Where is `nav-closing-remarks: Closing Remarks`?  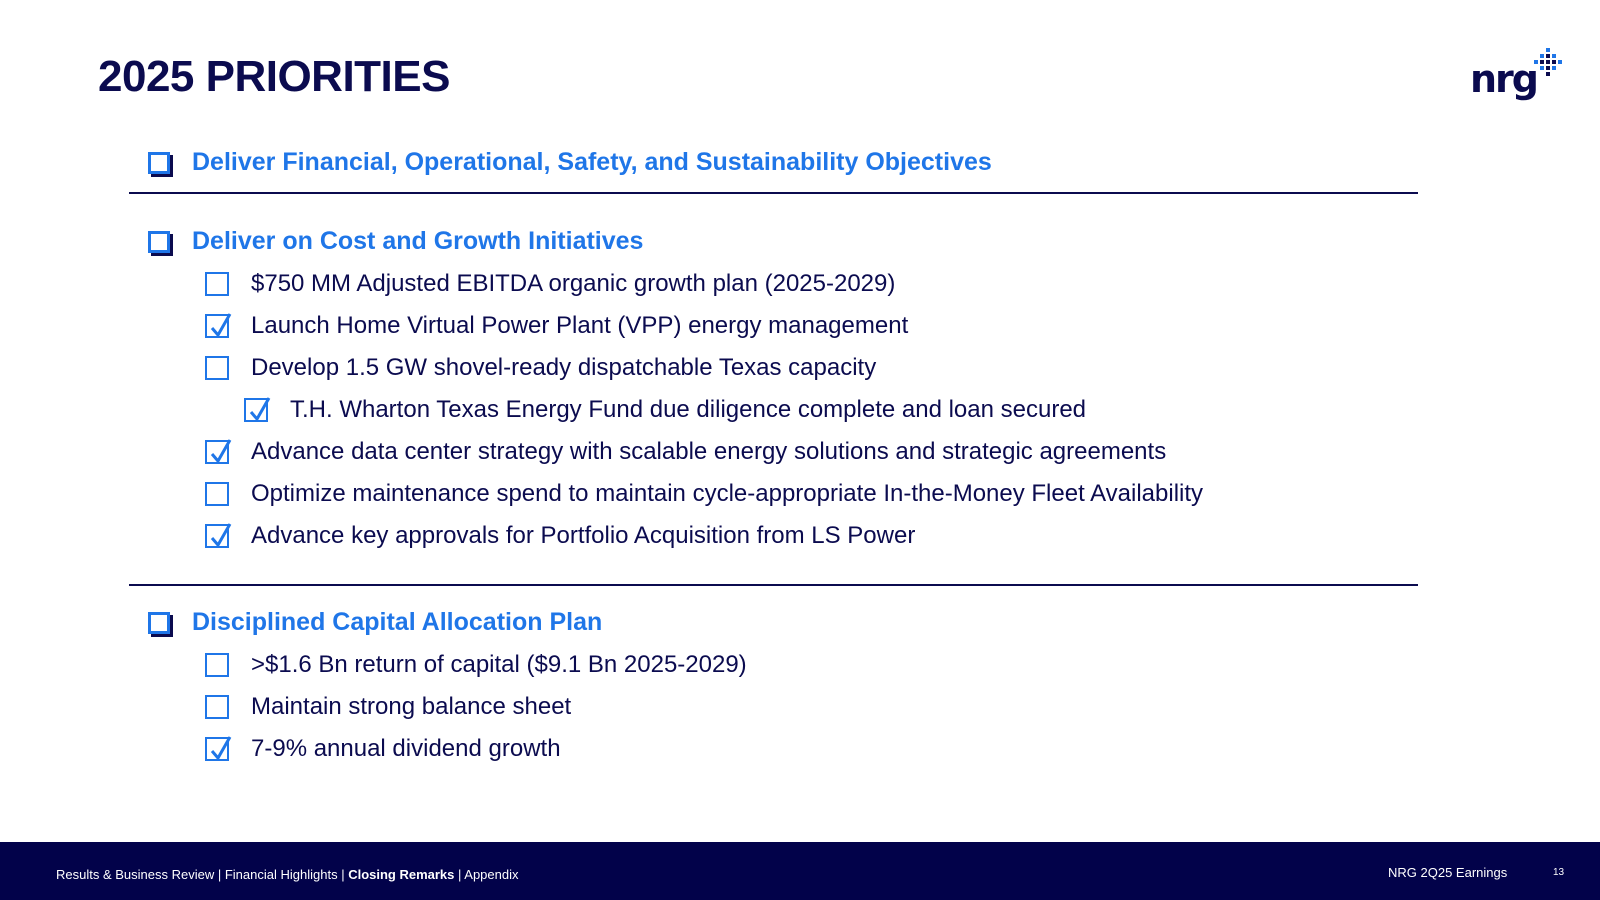
nav-closing-remarks: Closing Remarks is located at coordinates (401, 874).